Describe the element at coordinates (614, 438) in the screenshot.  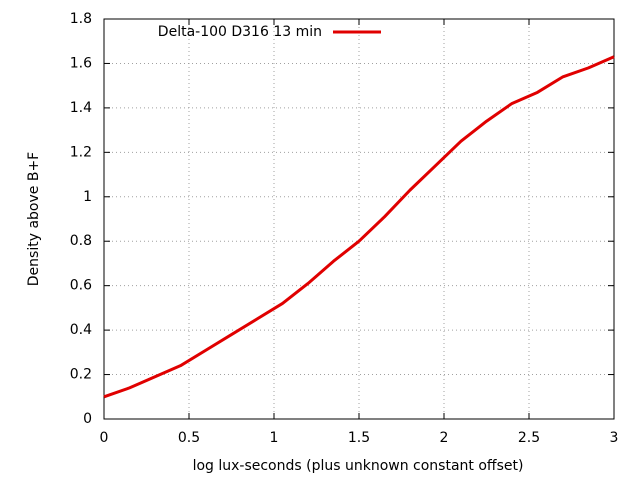
I see `x-tick-label: 3` at that location.